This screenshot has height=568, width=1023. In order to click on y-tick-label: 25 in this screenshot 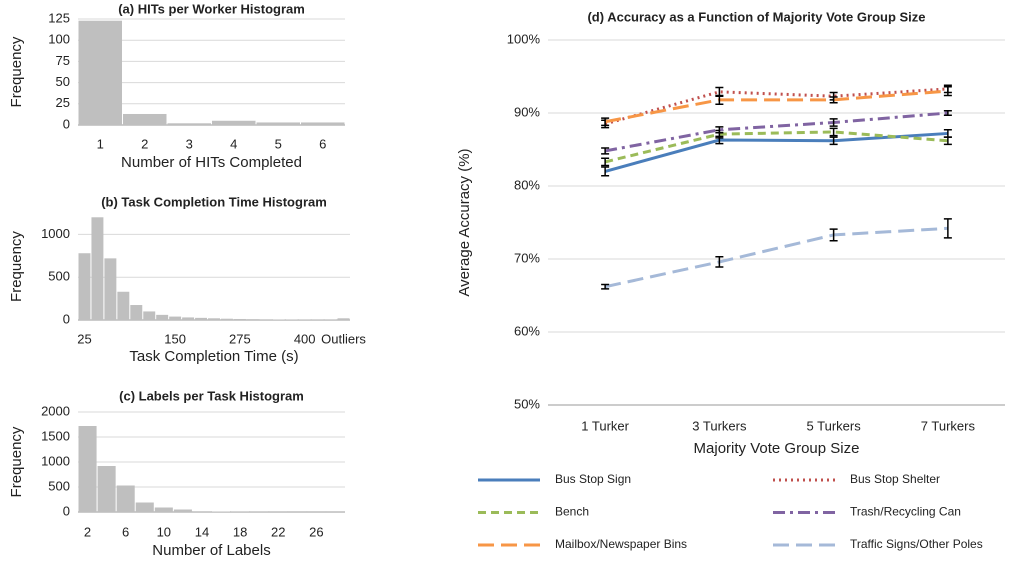, I will do `click(63, 102)`.